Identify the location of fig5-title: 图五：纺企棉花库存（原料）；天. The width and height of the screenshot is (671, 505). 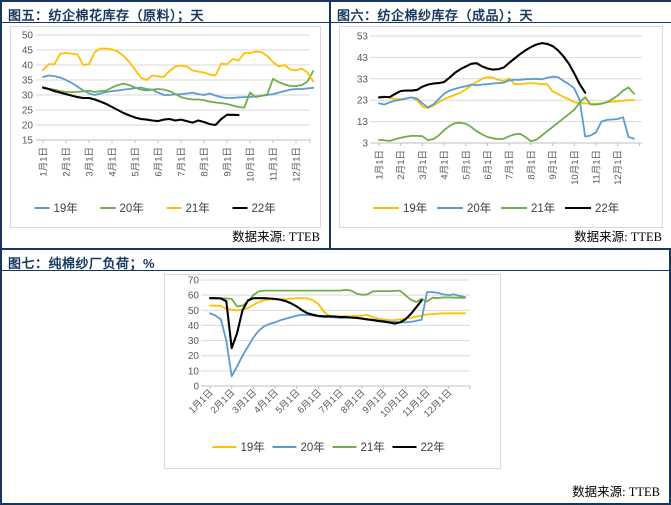
(165, 12).